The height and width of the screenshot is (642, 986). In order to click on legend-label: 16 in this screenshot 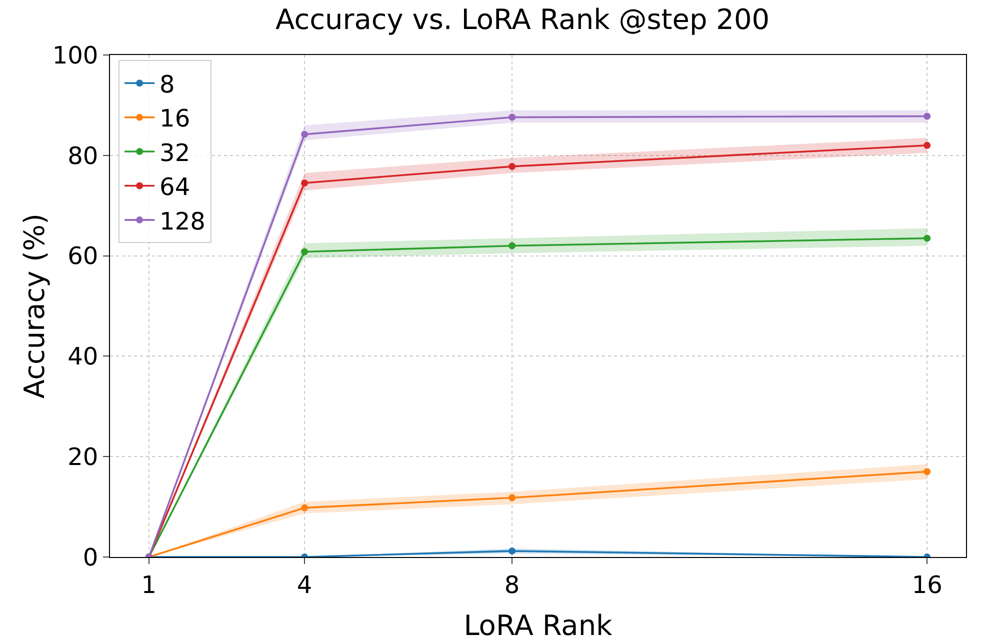, I will do `click(175, 118)`.